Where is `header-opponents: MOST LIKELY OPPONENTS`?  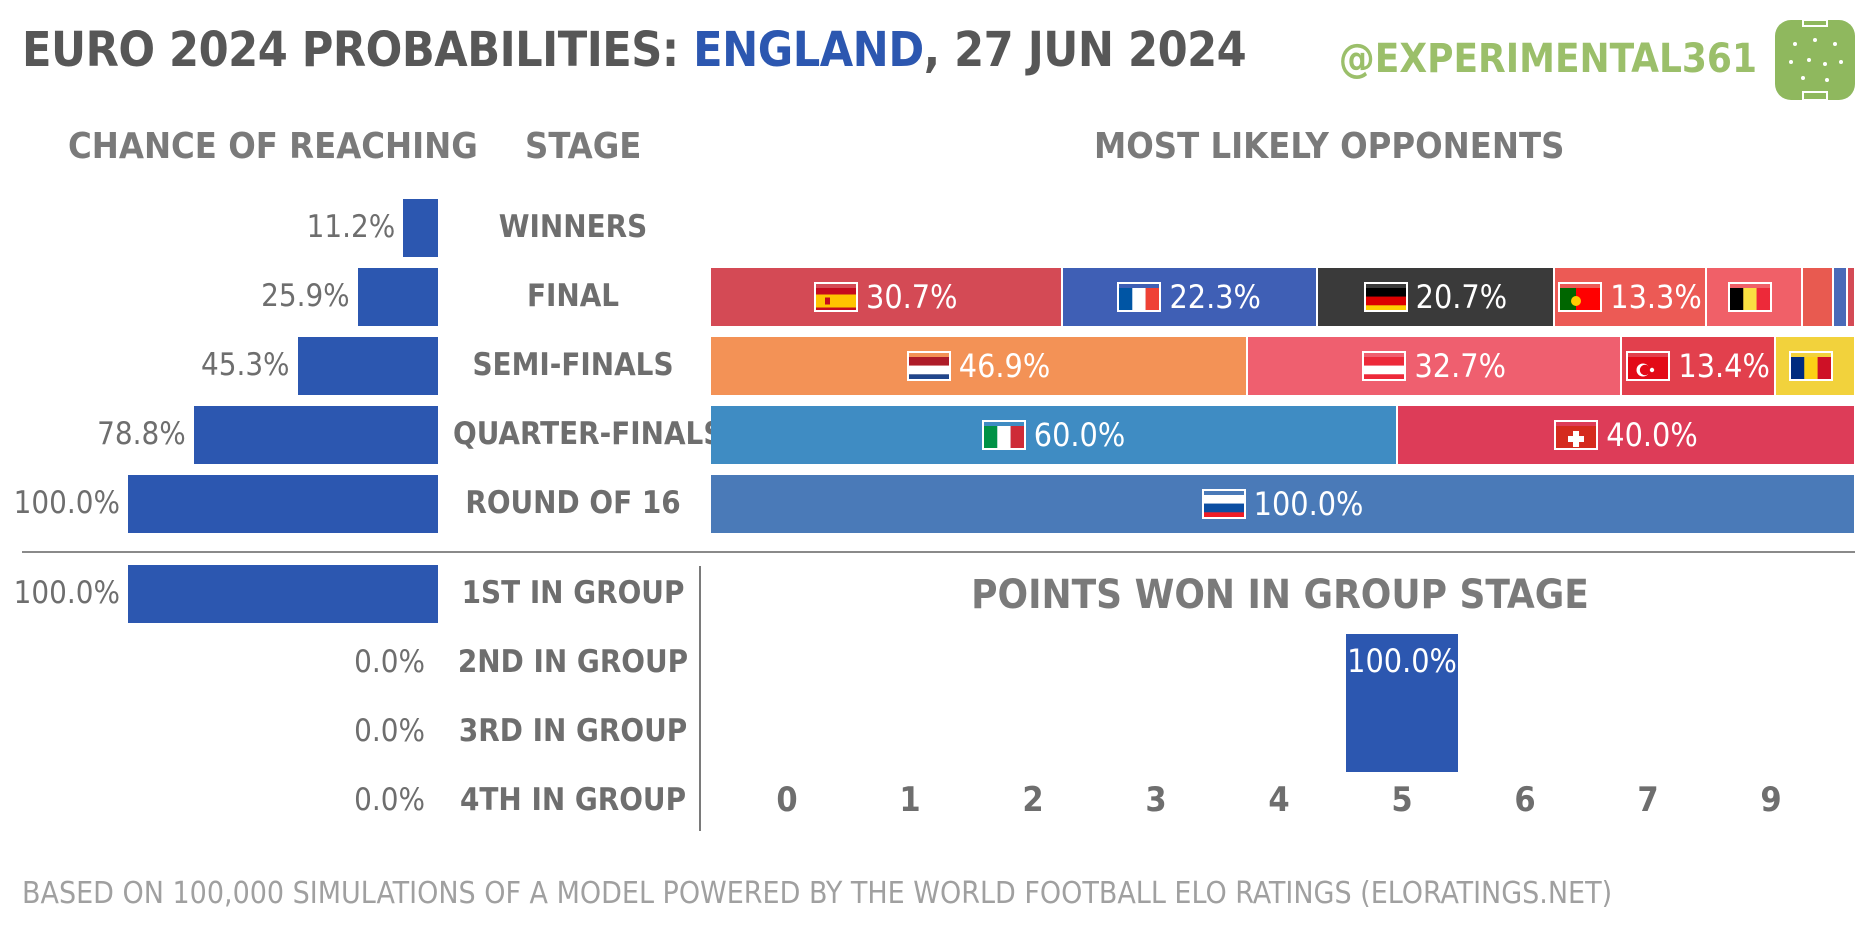
header-opponents: MOST LIKELY OPPONENTS is located at coordinates (1329, 146).